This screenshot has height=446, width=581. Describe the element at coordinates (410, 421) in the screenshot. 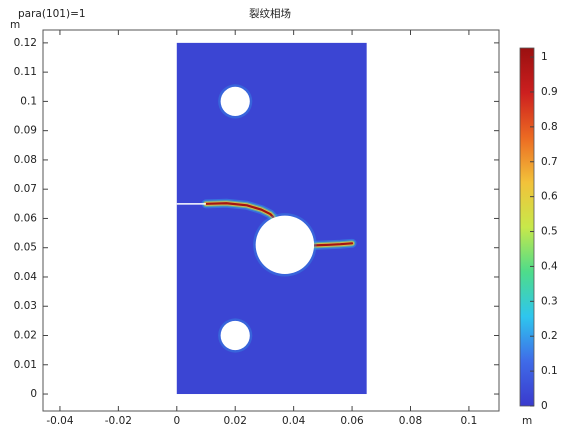

I see `x-tick-label: 0.08` at that location.